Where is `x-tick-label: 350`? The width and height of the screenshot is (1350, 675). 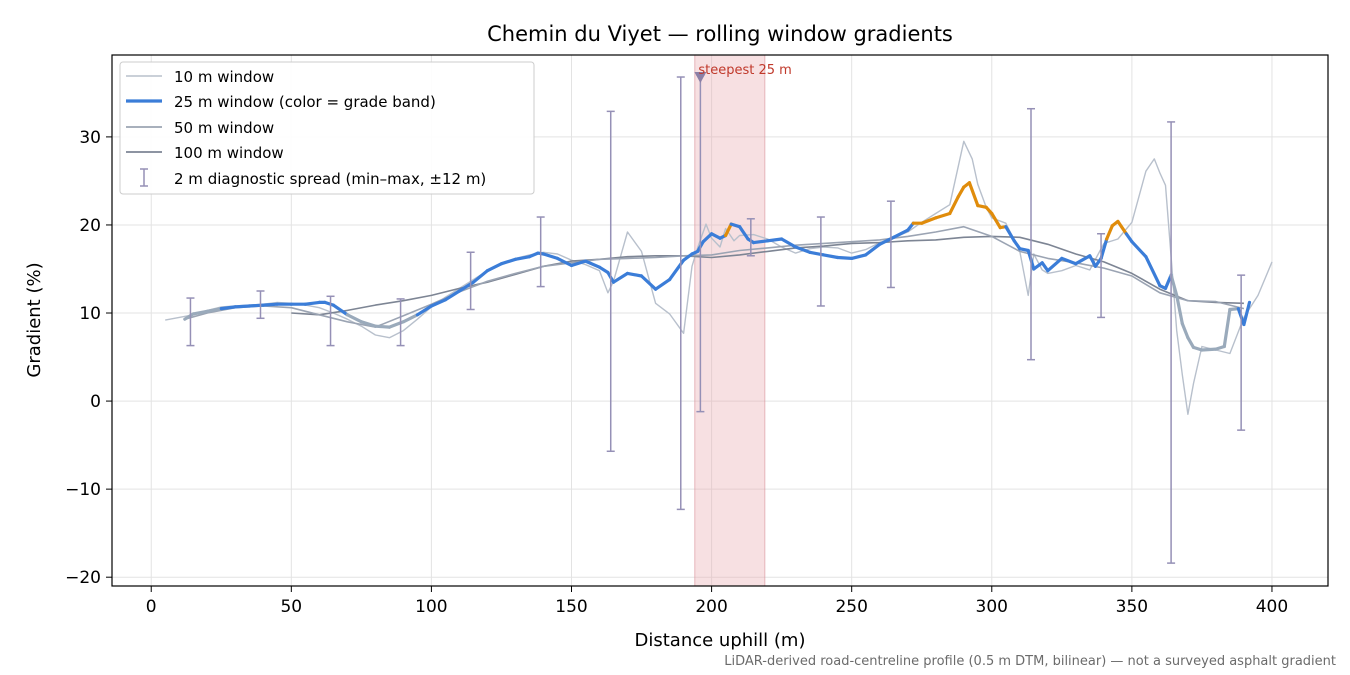
x-tick-label: 350 is located at coordinates (1132, 607).